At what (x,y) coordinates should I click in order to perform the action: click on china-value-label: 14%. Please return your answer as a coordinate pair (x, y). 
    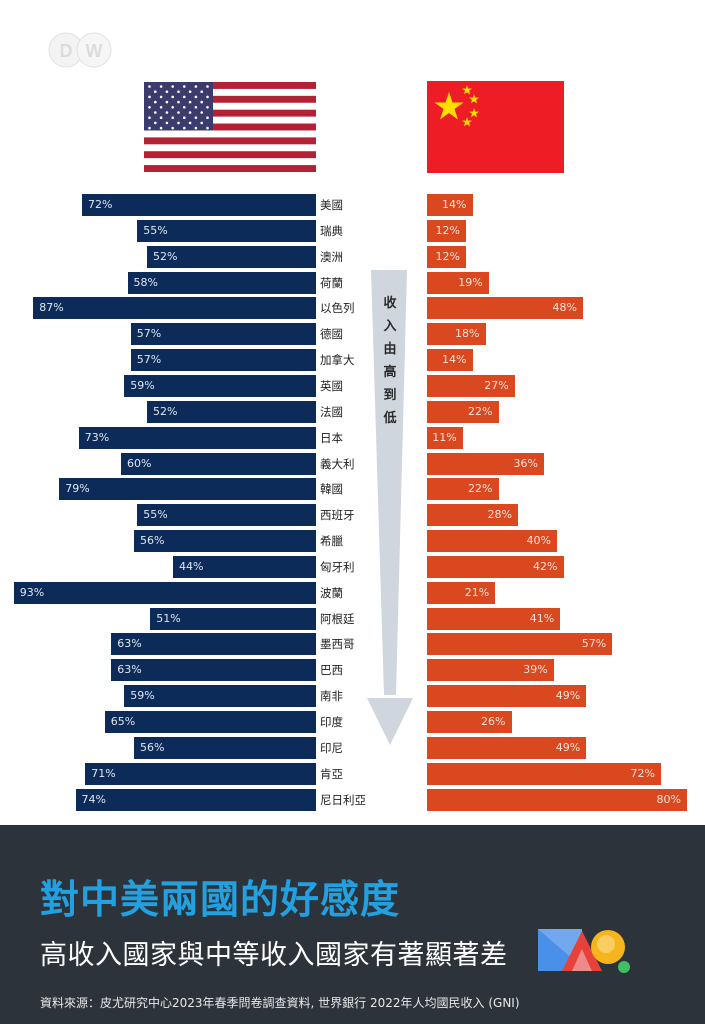
    Looking at the image, I should click on (454, 360).